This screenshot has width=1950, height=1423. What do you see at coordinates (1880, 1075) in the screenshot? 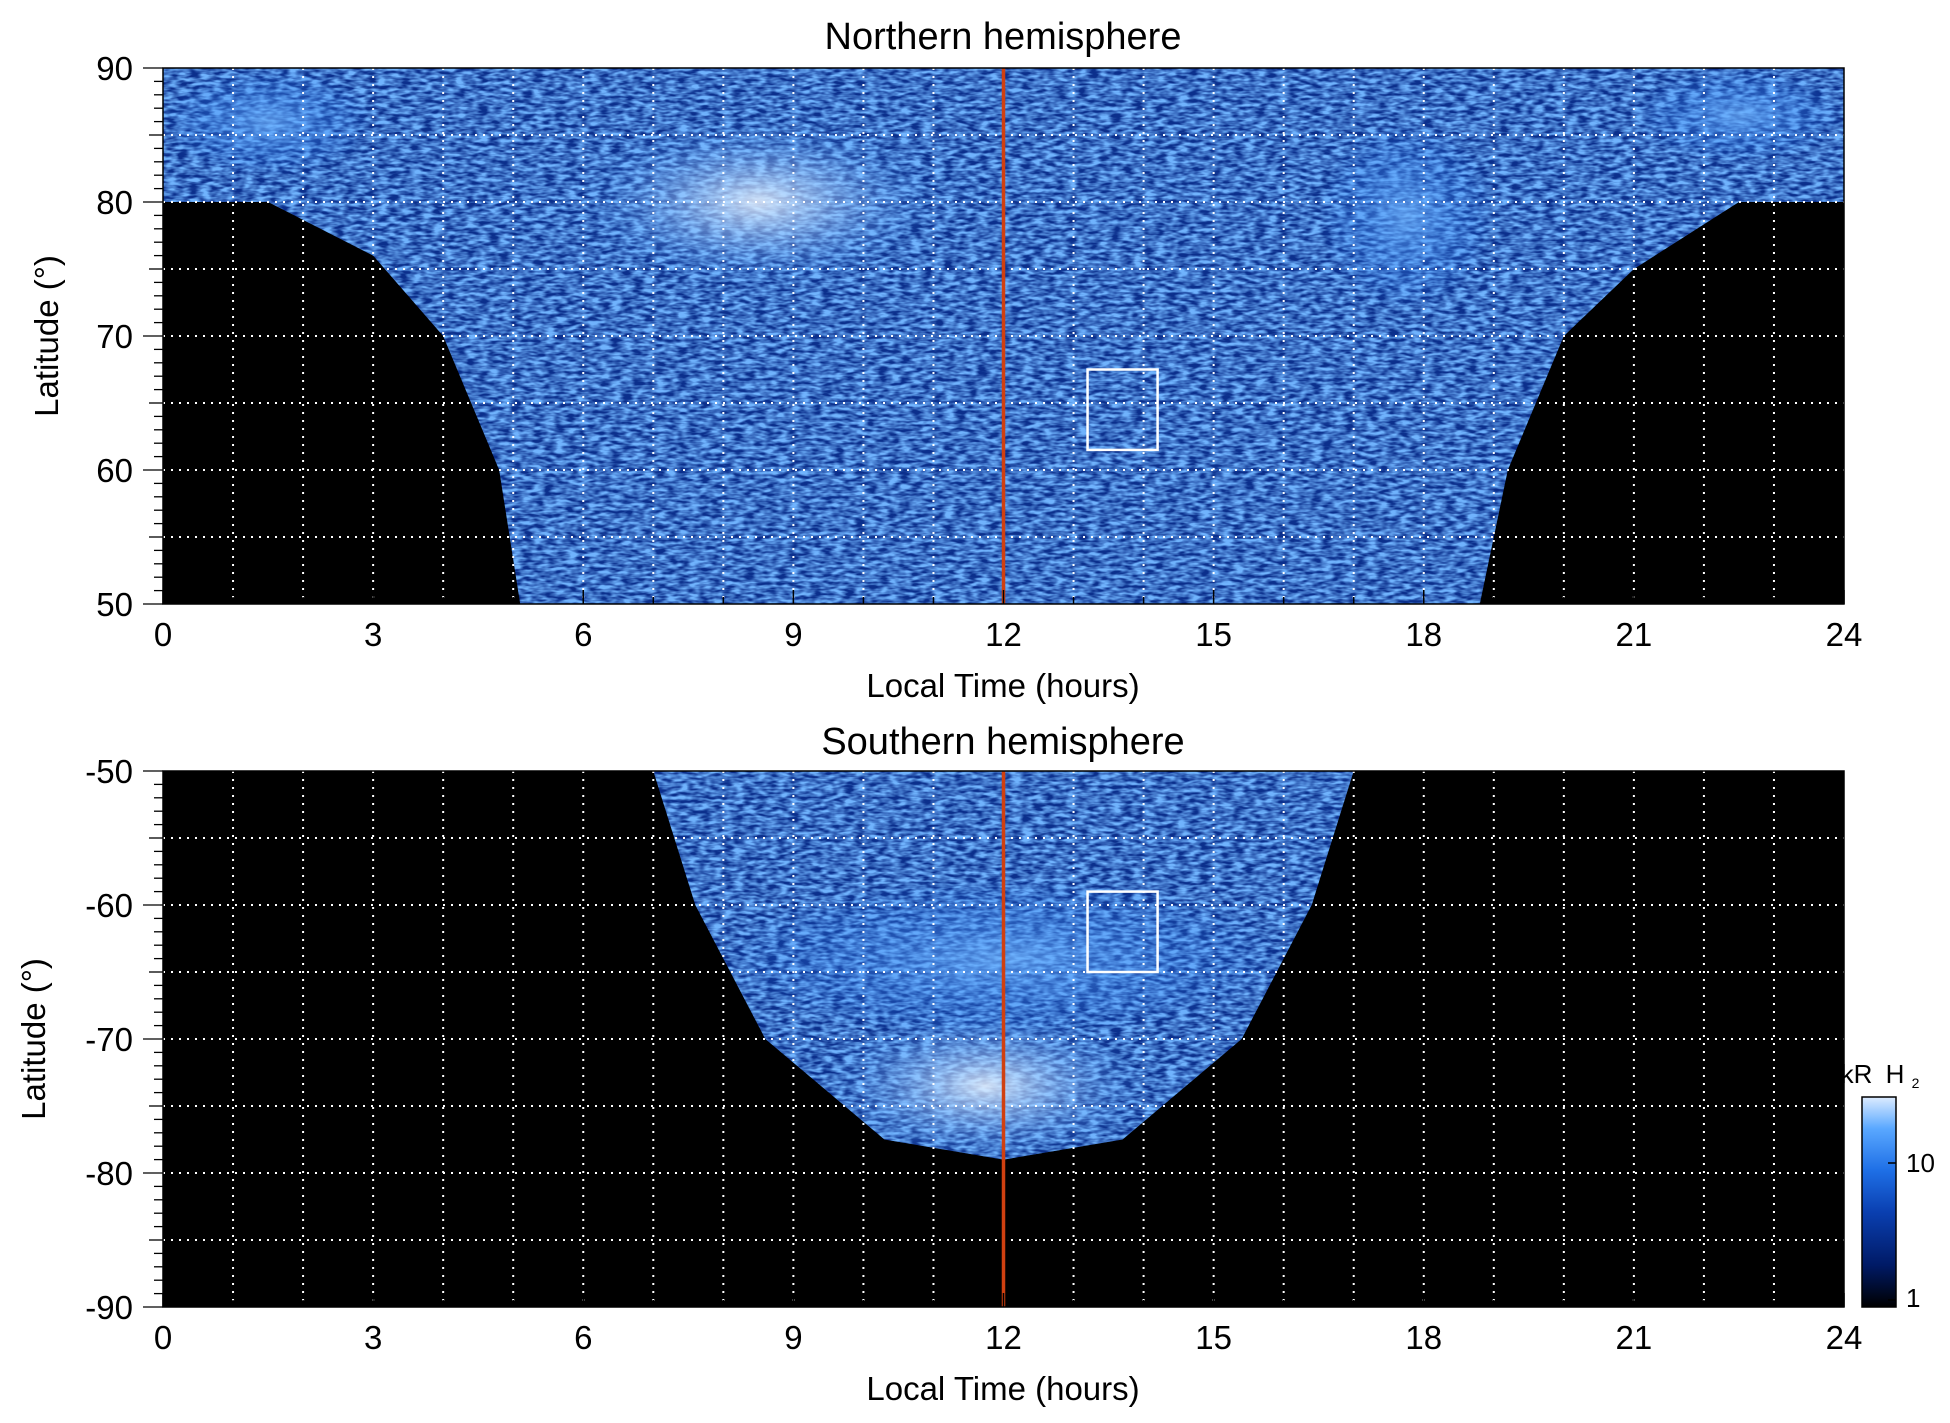
I see `colorbar-label: kR H 2` at bounding box center [1880, 1075].